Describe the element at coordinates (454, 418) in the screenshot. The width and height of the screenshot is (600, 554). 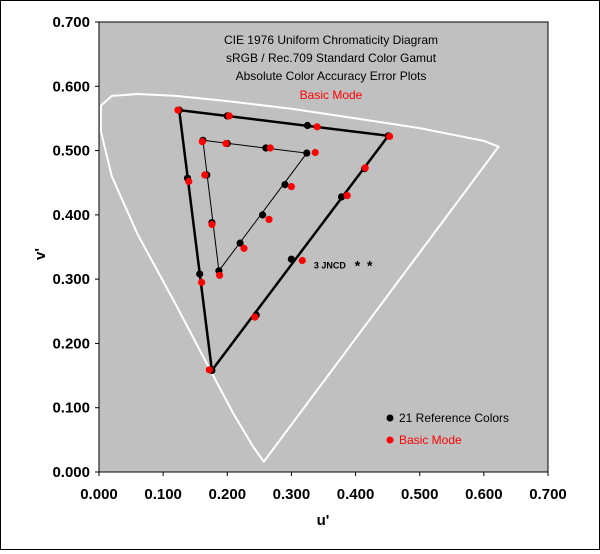
I see `legend-label-reference: 21 Reference Colors` at that location.